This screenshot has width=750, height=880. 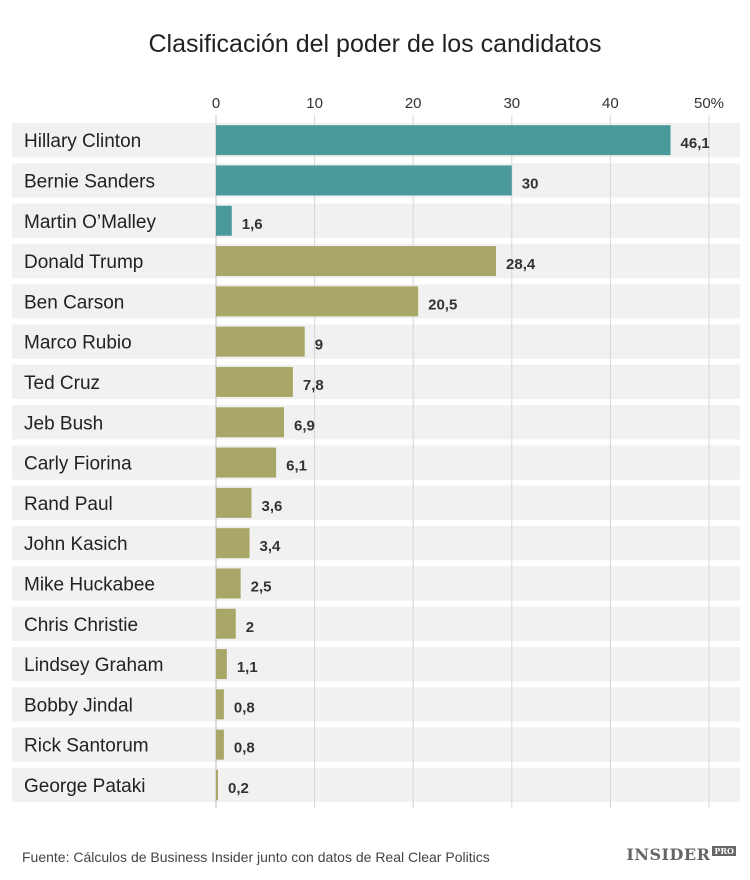 What do you see at coordinates (314, 103) in the screenshot?
I see `x-tick-label: 10` at bounding box center [314, 103].